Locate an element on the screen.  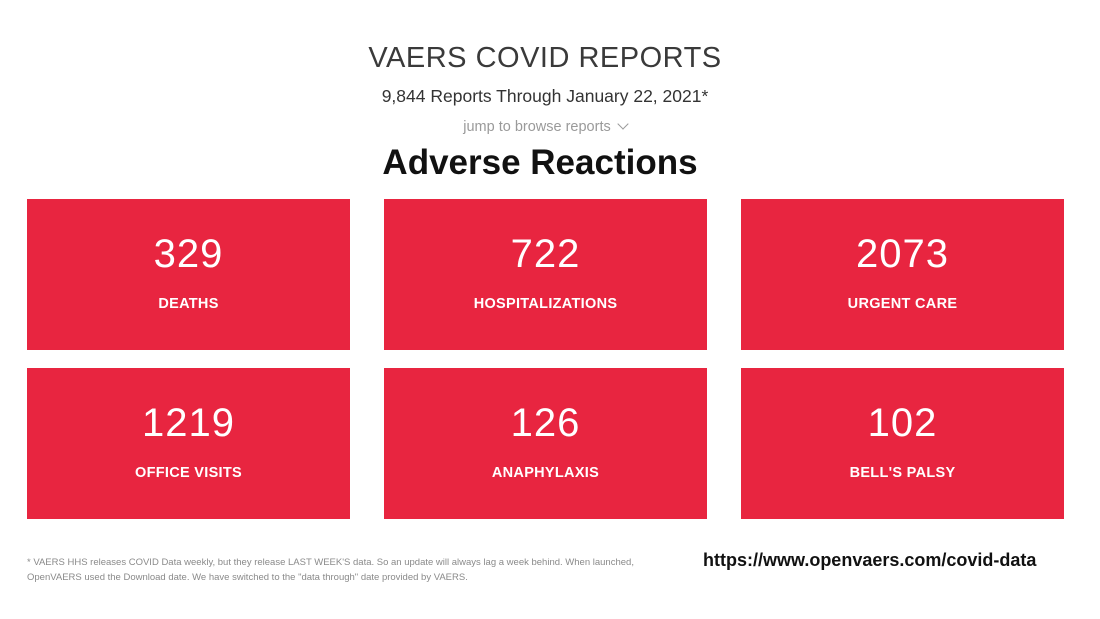
stat-label: HOSPITALIZATIONS is located at coordinates (545, 304).